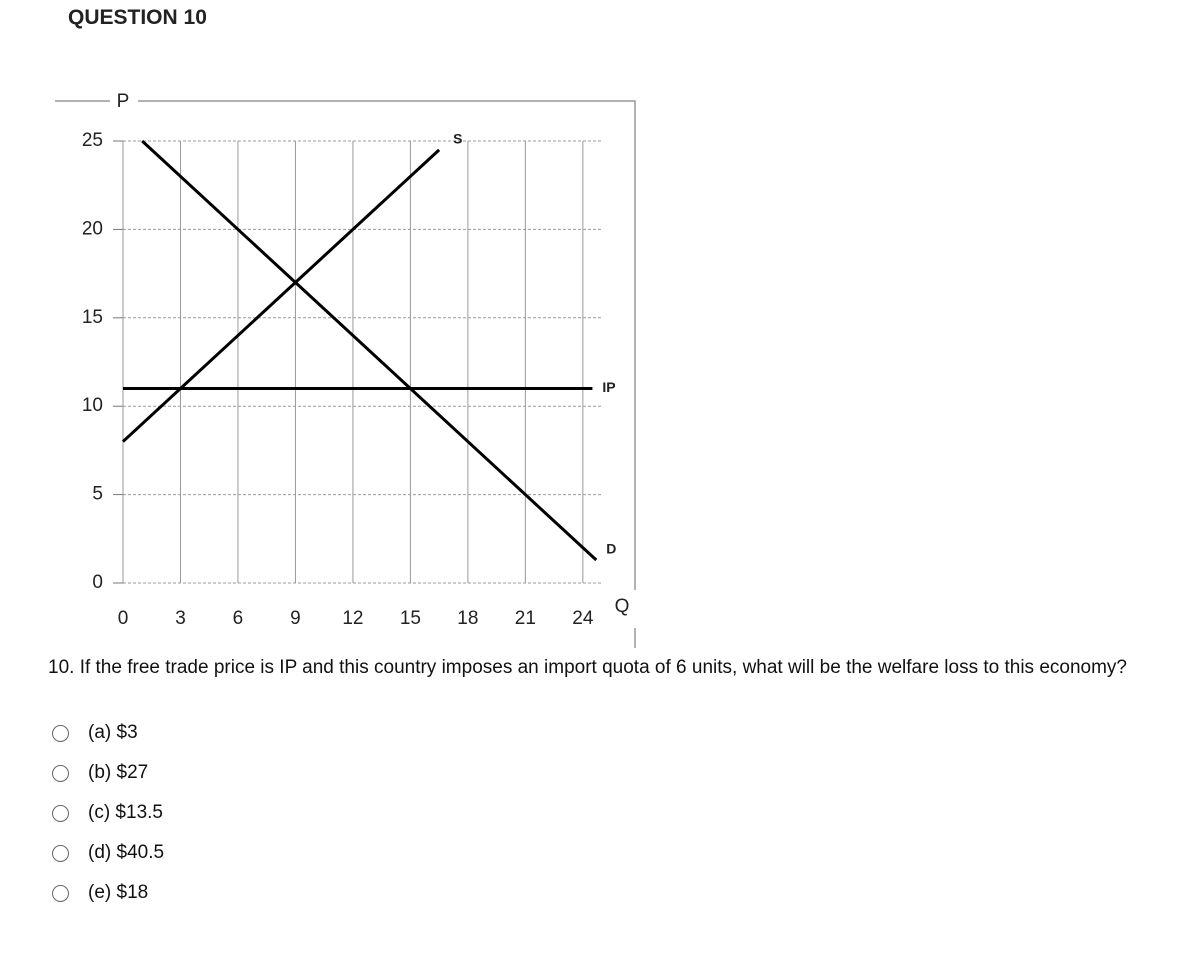 The width and height of the screenshot is (1200, 962). What do you see at coordinates (118, 772) in the screenshot?
I see `option-label: (b) $27` at bounding box center [118, 772].